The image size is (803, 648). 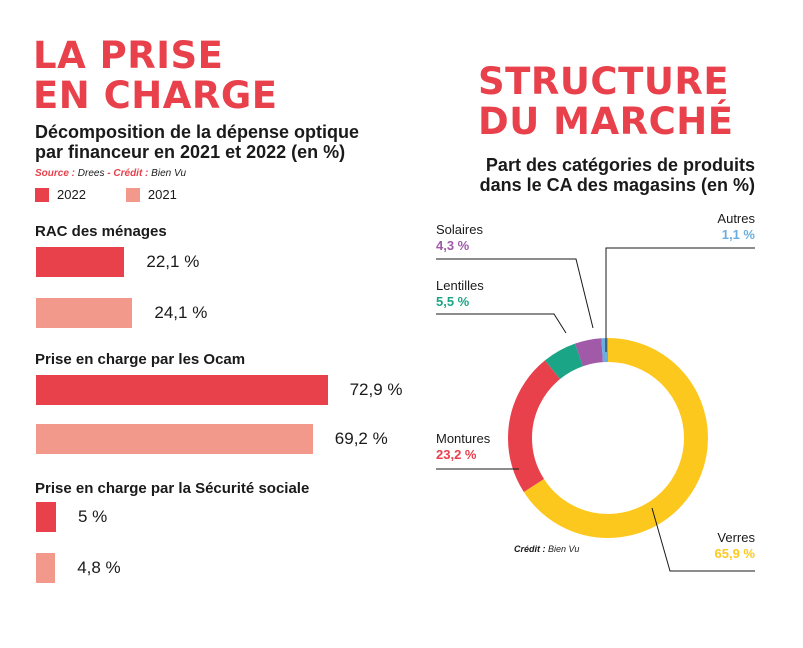 I want to click on bar-ocam-2021, so click(x=174, y=439).